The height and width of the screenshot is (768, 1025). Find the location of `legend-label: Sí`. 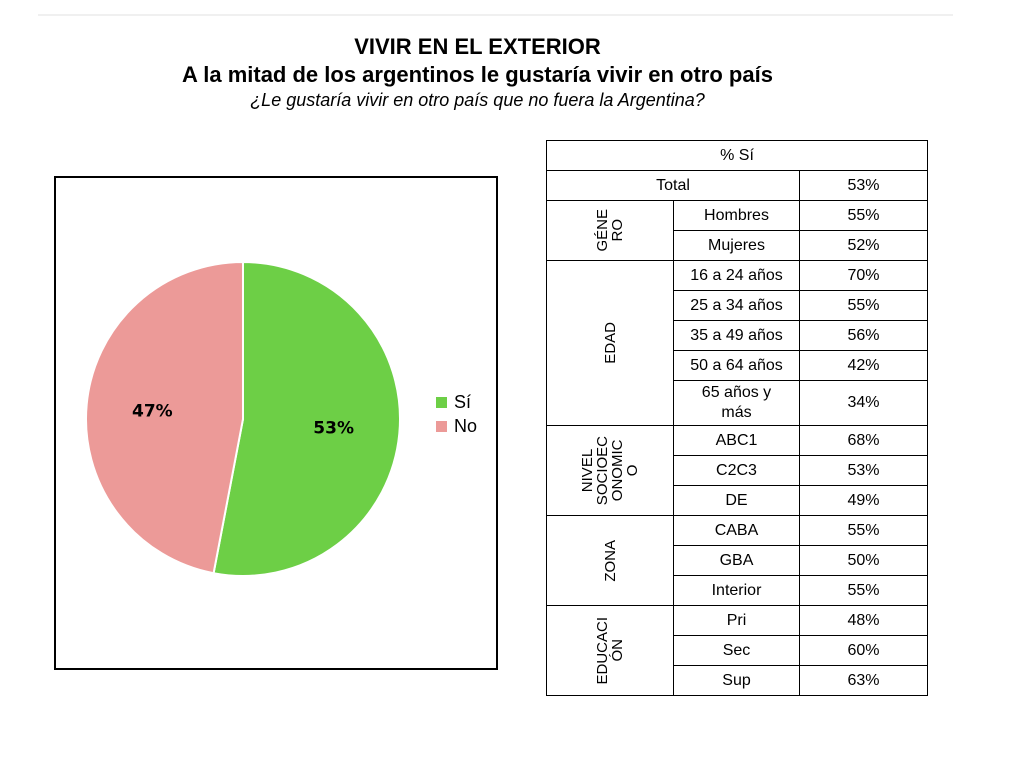

legend-label: Sí is located at coordinates (463, 401).